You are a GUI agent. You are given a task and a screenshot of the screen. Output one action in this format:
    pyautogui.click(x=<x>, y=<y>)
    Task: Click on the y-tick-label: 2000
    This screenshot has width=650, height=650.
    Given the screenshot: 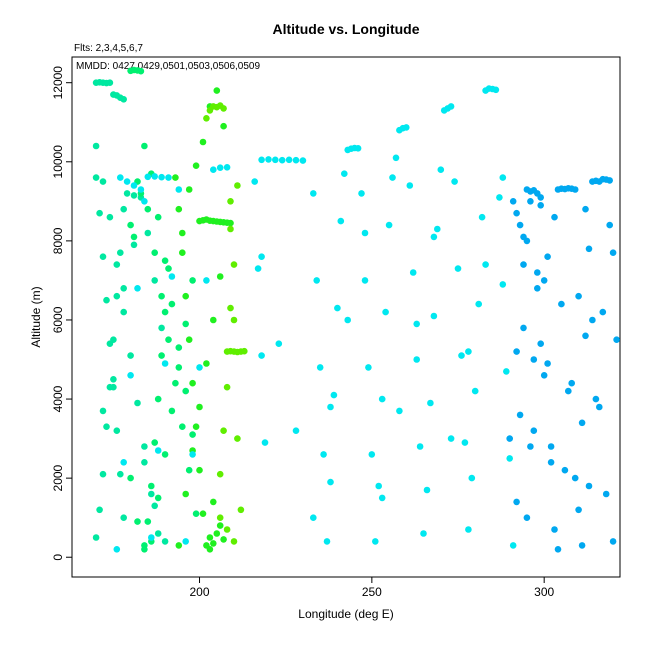 What is the action you would take?
    pyautogui.click(x=58, y=477)
    